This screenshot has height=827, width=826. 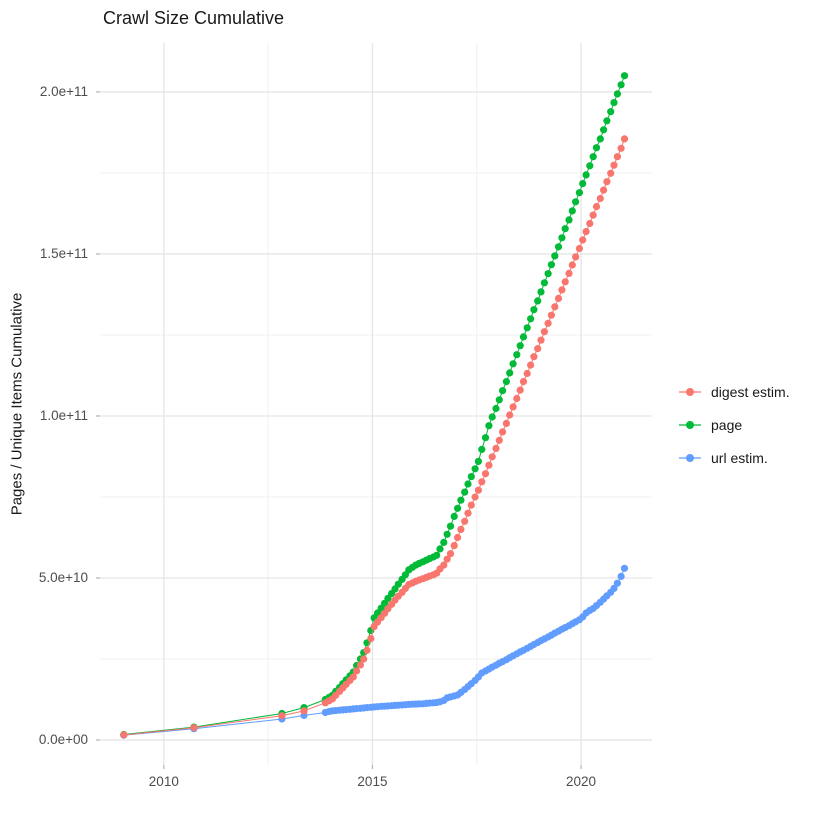 What do you see at coordinates (63, 740) in the screenshot?
I see `y-tick-label: 0.0e+00` at bounding box center [63, 740].